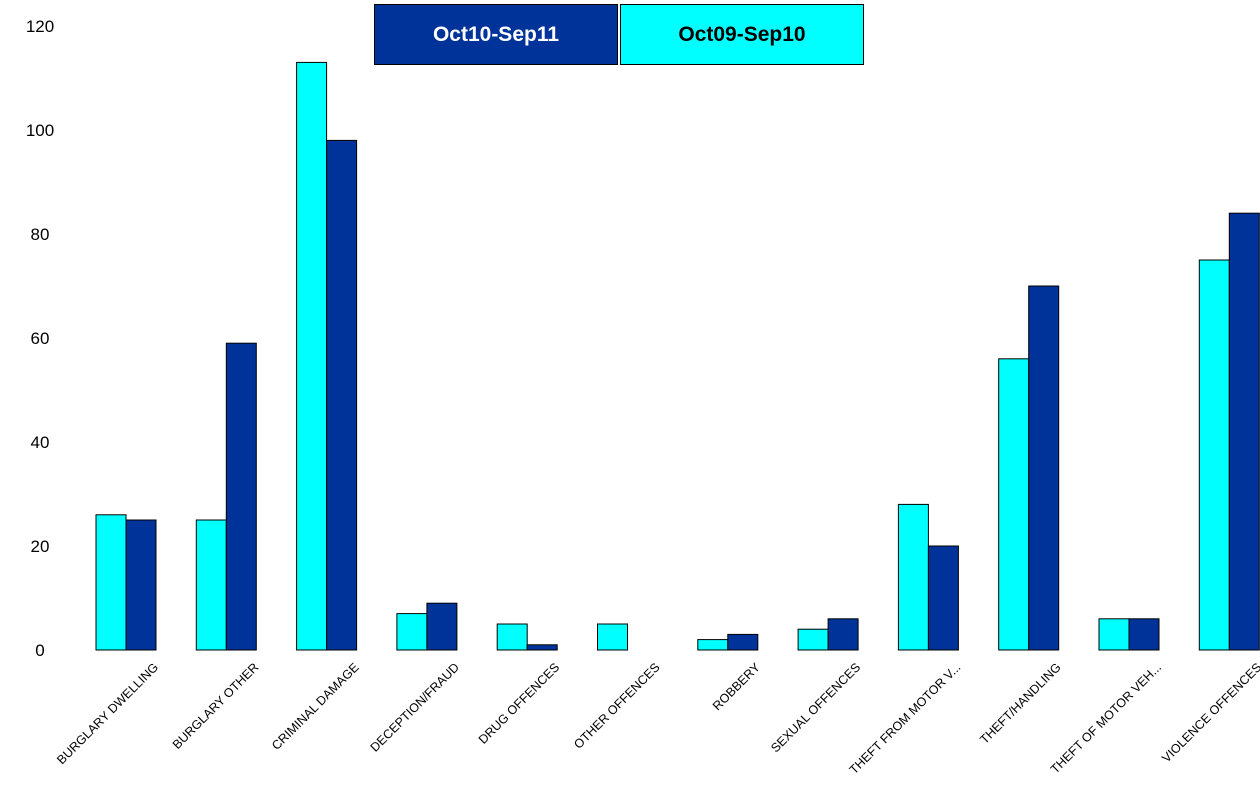  Describe the element at coordinates (415, 707) in the screenshot. I see `x-tick-label: DECEPTION/FRAUD` at that location.